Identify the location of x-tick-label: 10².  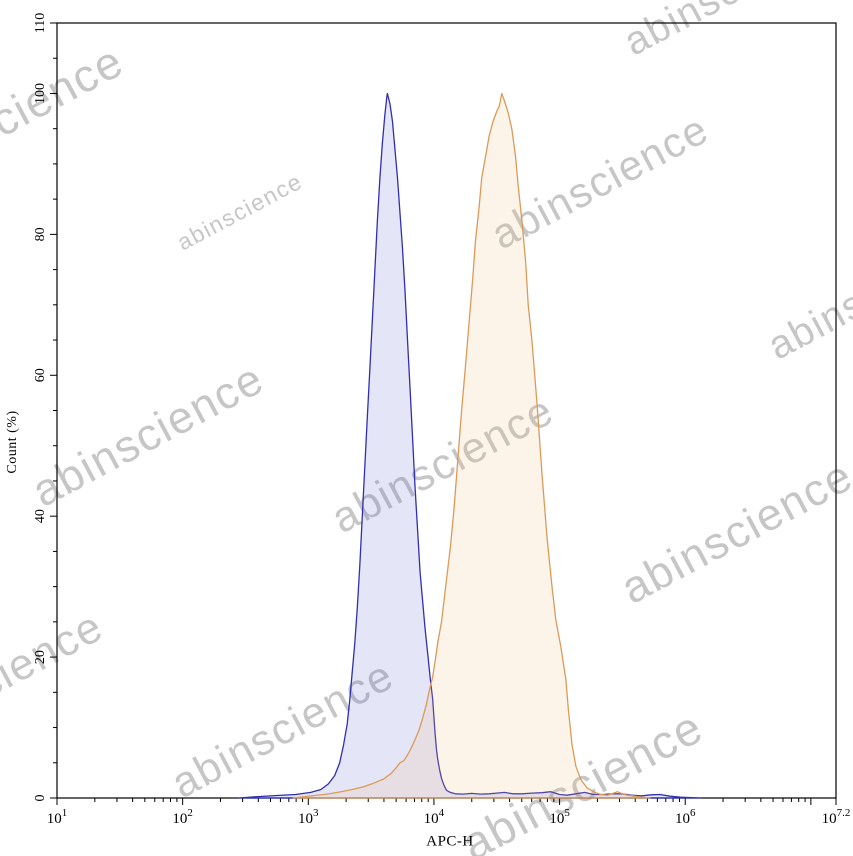
(182, 817).